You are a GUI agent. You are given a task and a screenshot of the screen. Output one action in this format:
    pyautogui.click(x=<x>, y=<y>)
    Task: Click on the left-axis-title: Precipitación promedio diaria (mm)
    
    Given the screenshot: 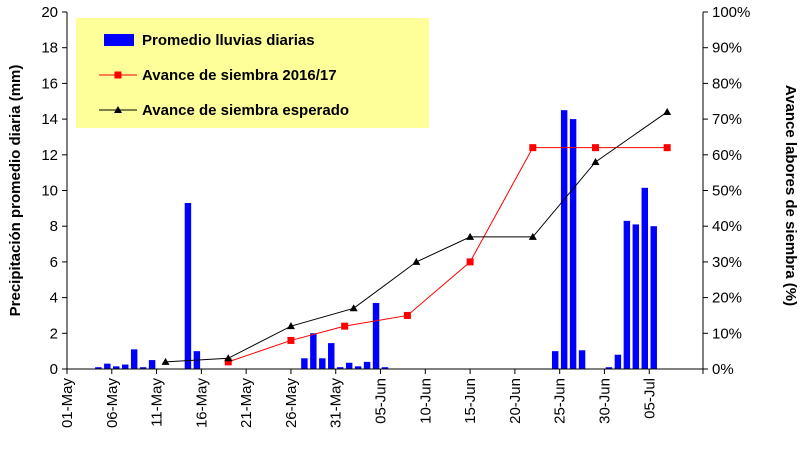 What is the action you would take?
    pyautogui.click(x=15, y=191)
    